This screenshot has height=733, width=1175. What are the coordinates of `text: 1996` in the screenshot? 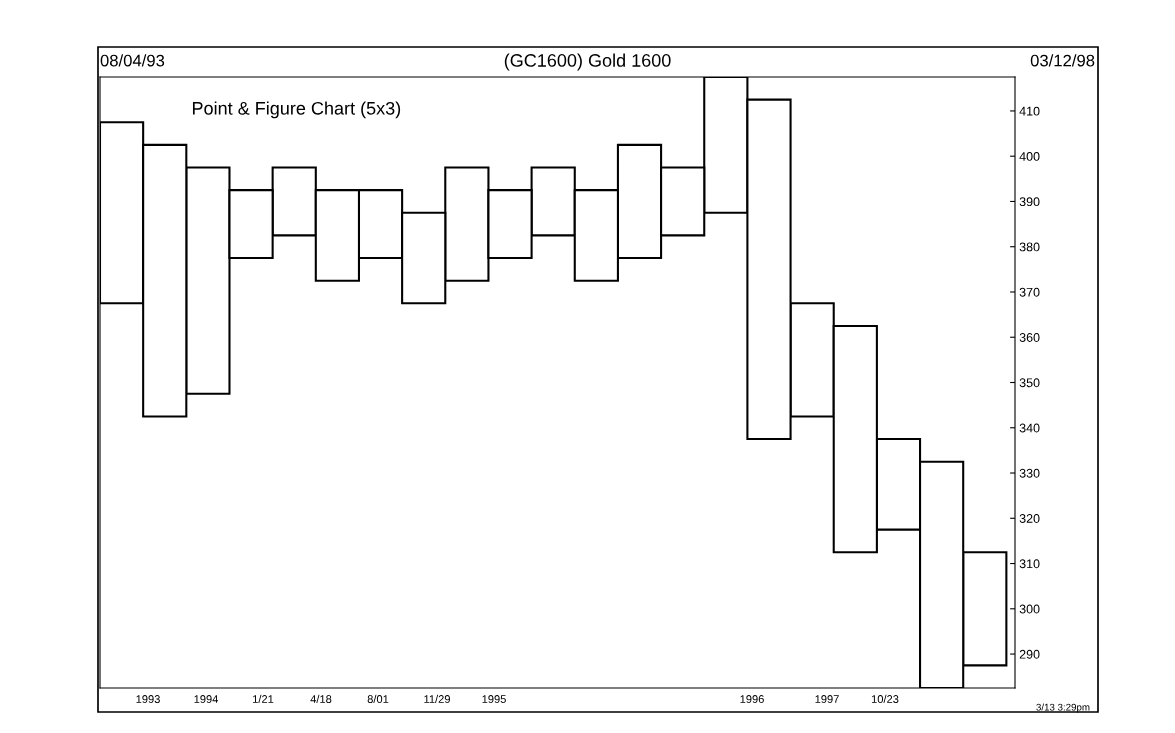 It's located at (752, 699).